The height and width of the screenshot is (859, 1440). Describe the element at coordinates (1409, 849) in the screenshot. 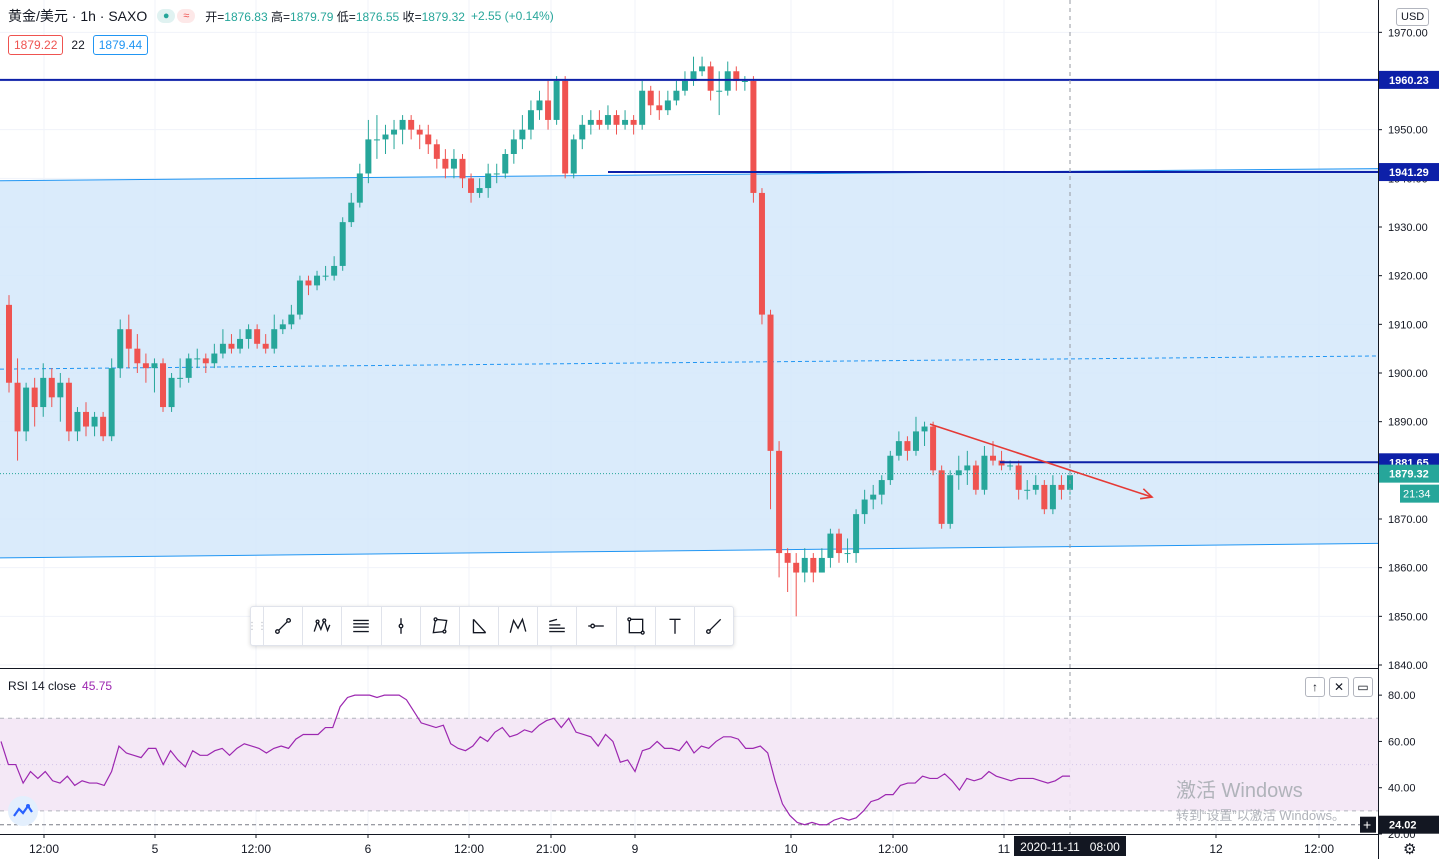

I see `settings-gear-icon: ⚙` at that location.